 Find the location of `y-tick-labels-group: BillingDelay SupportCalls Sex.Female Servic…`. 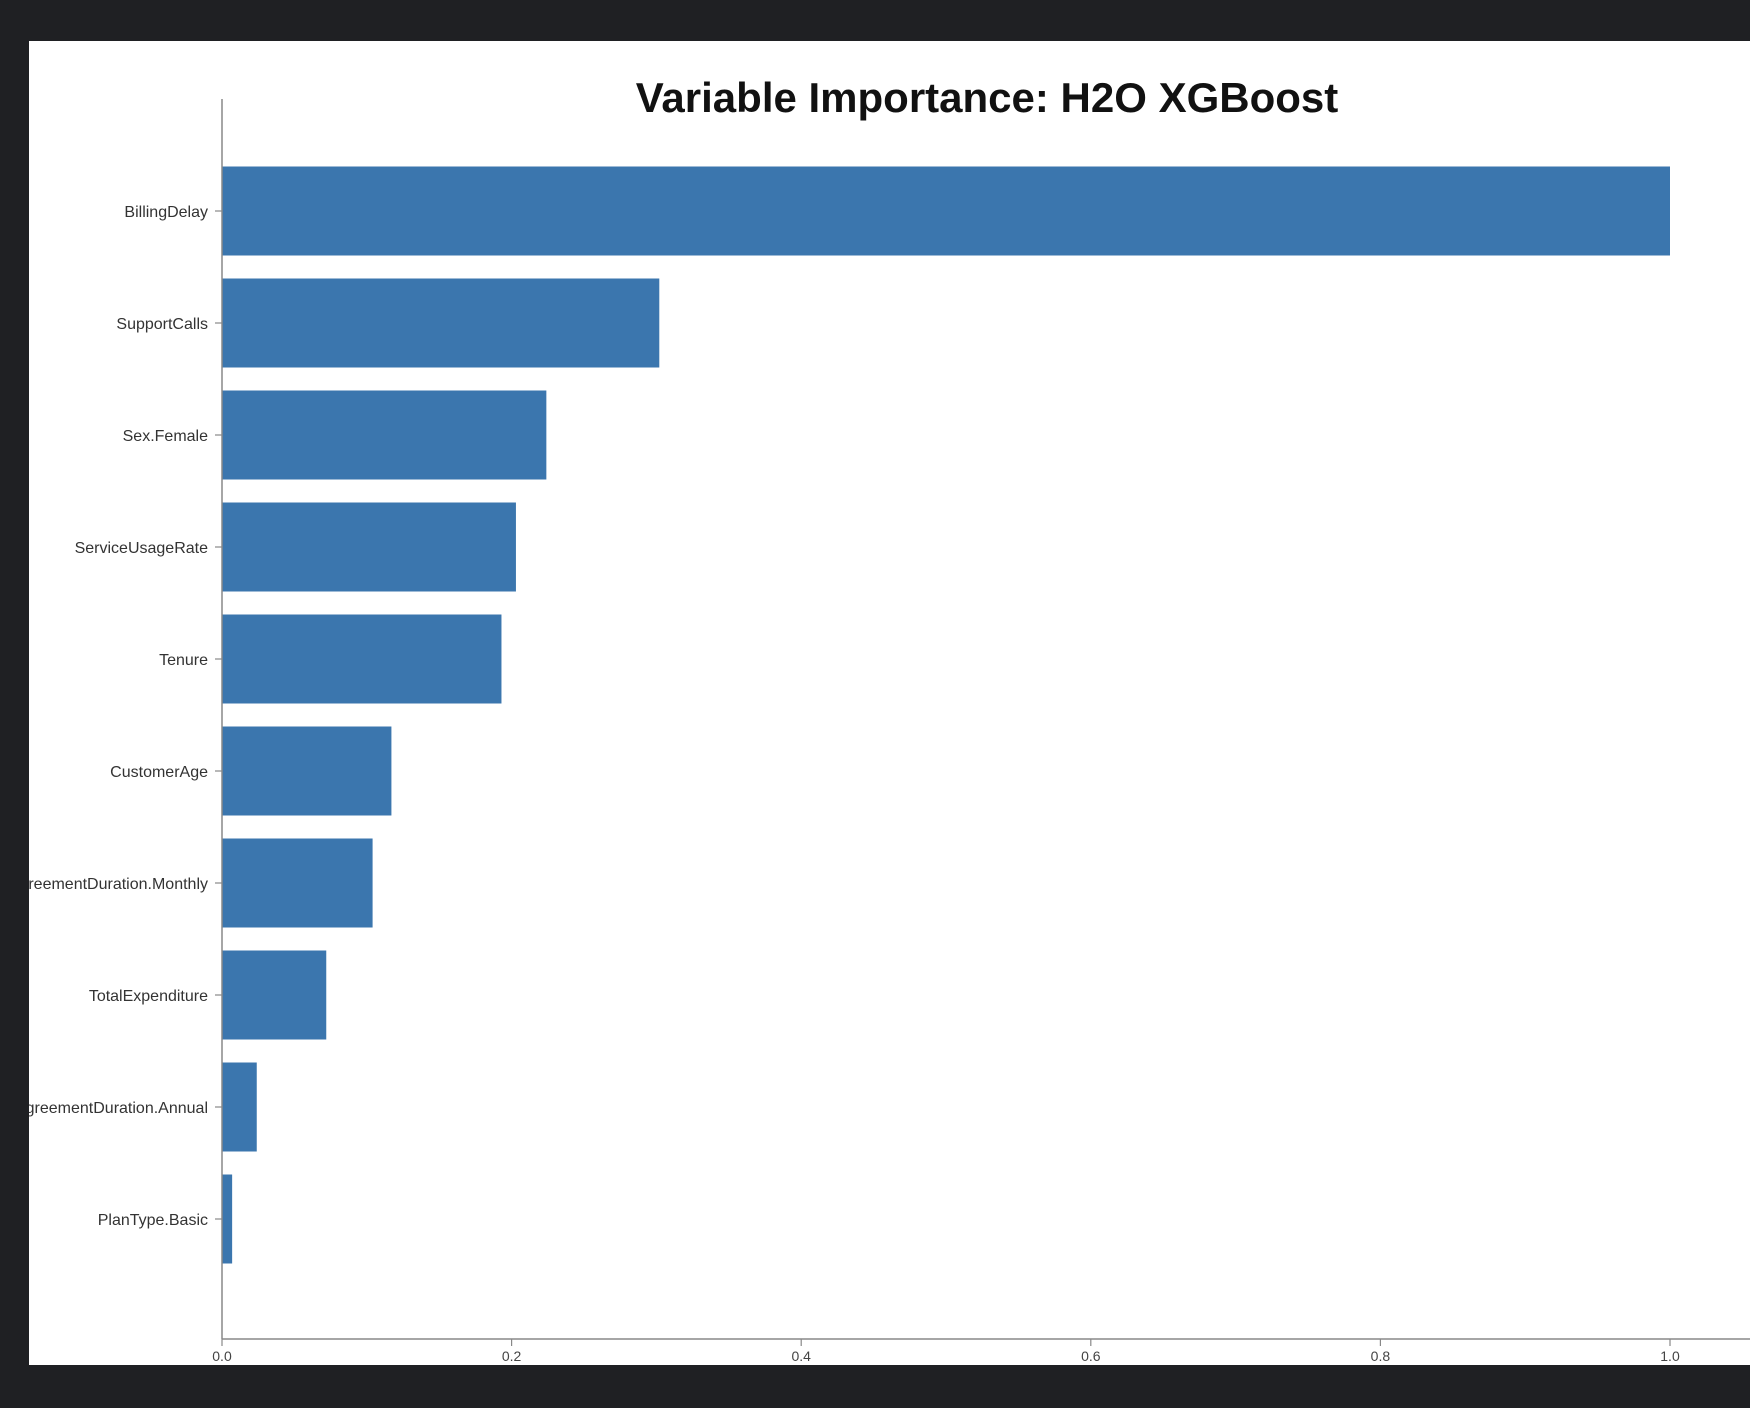

y-tick-labels-group: BillingDelay SupportCalls Sex.Female Servic… is located at coordinates (125, 716).